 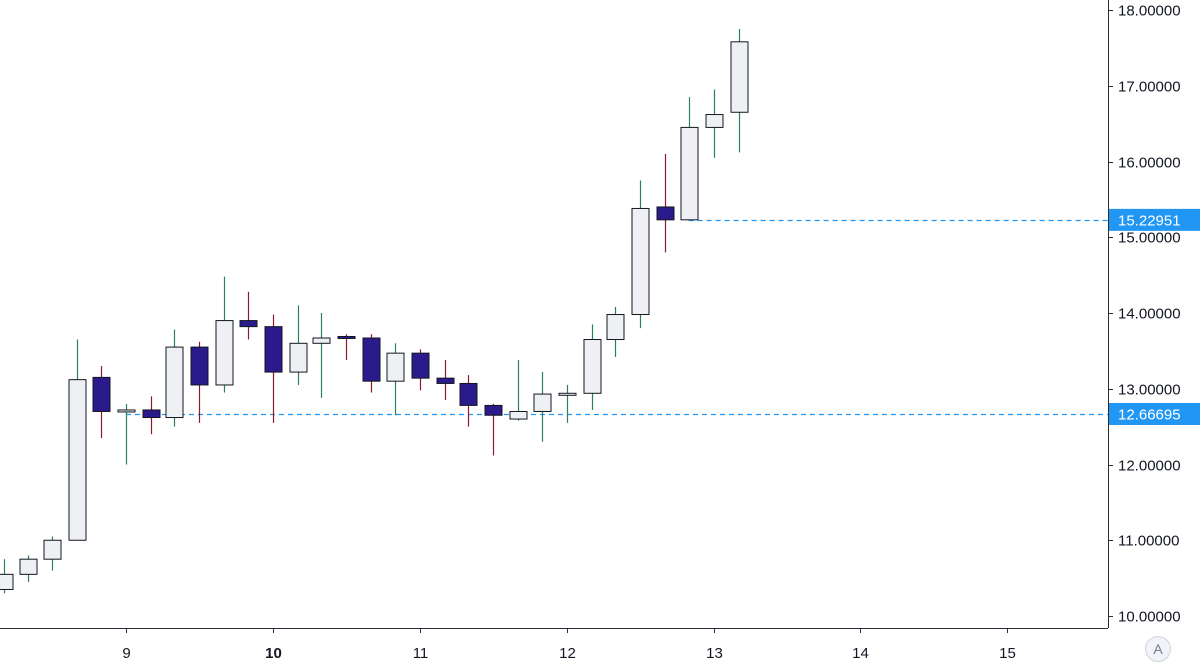 I want to click on price-tick-label: 11.00000, so click(x=1148, y=541).